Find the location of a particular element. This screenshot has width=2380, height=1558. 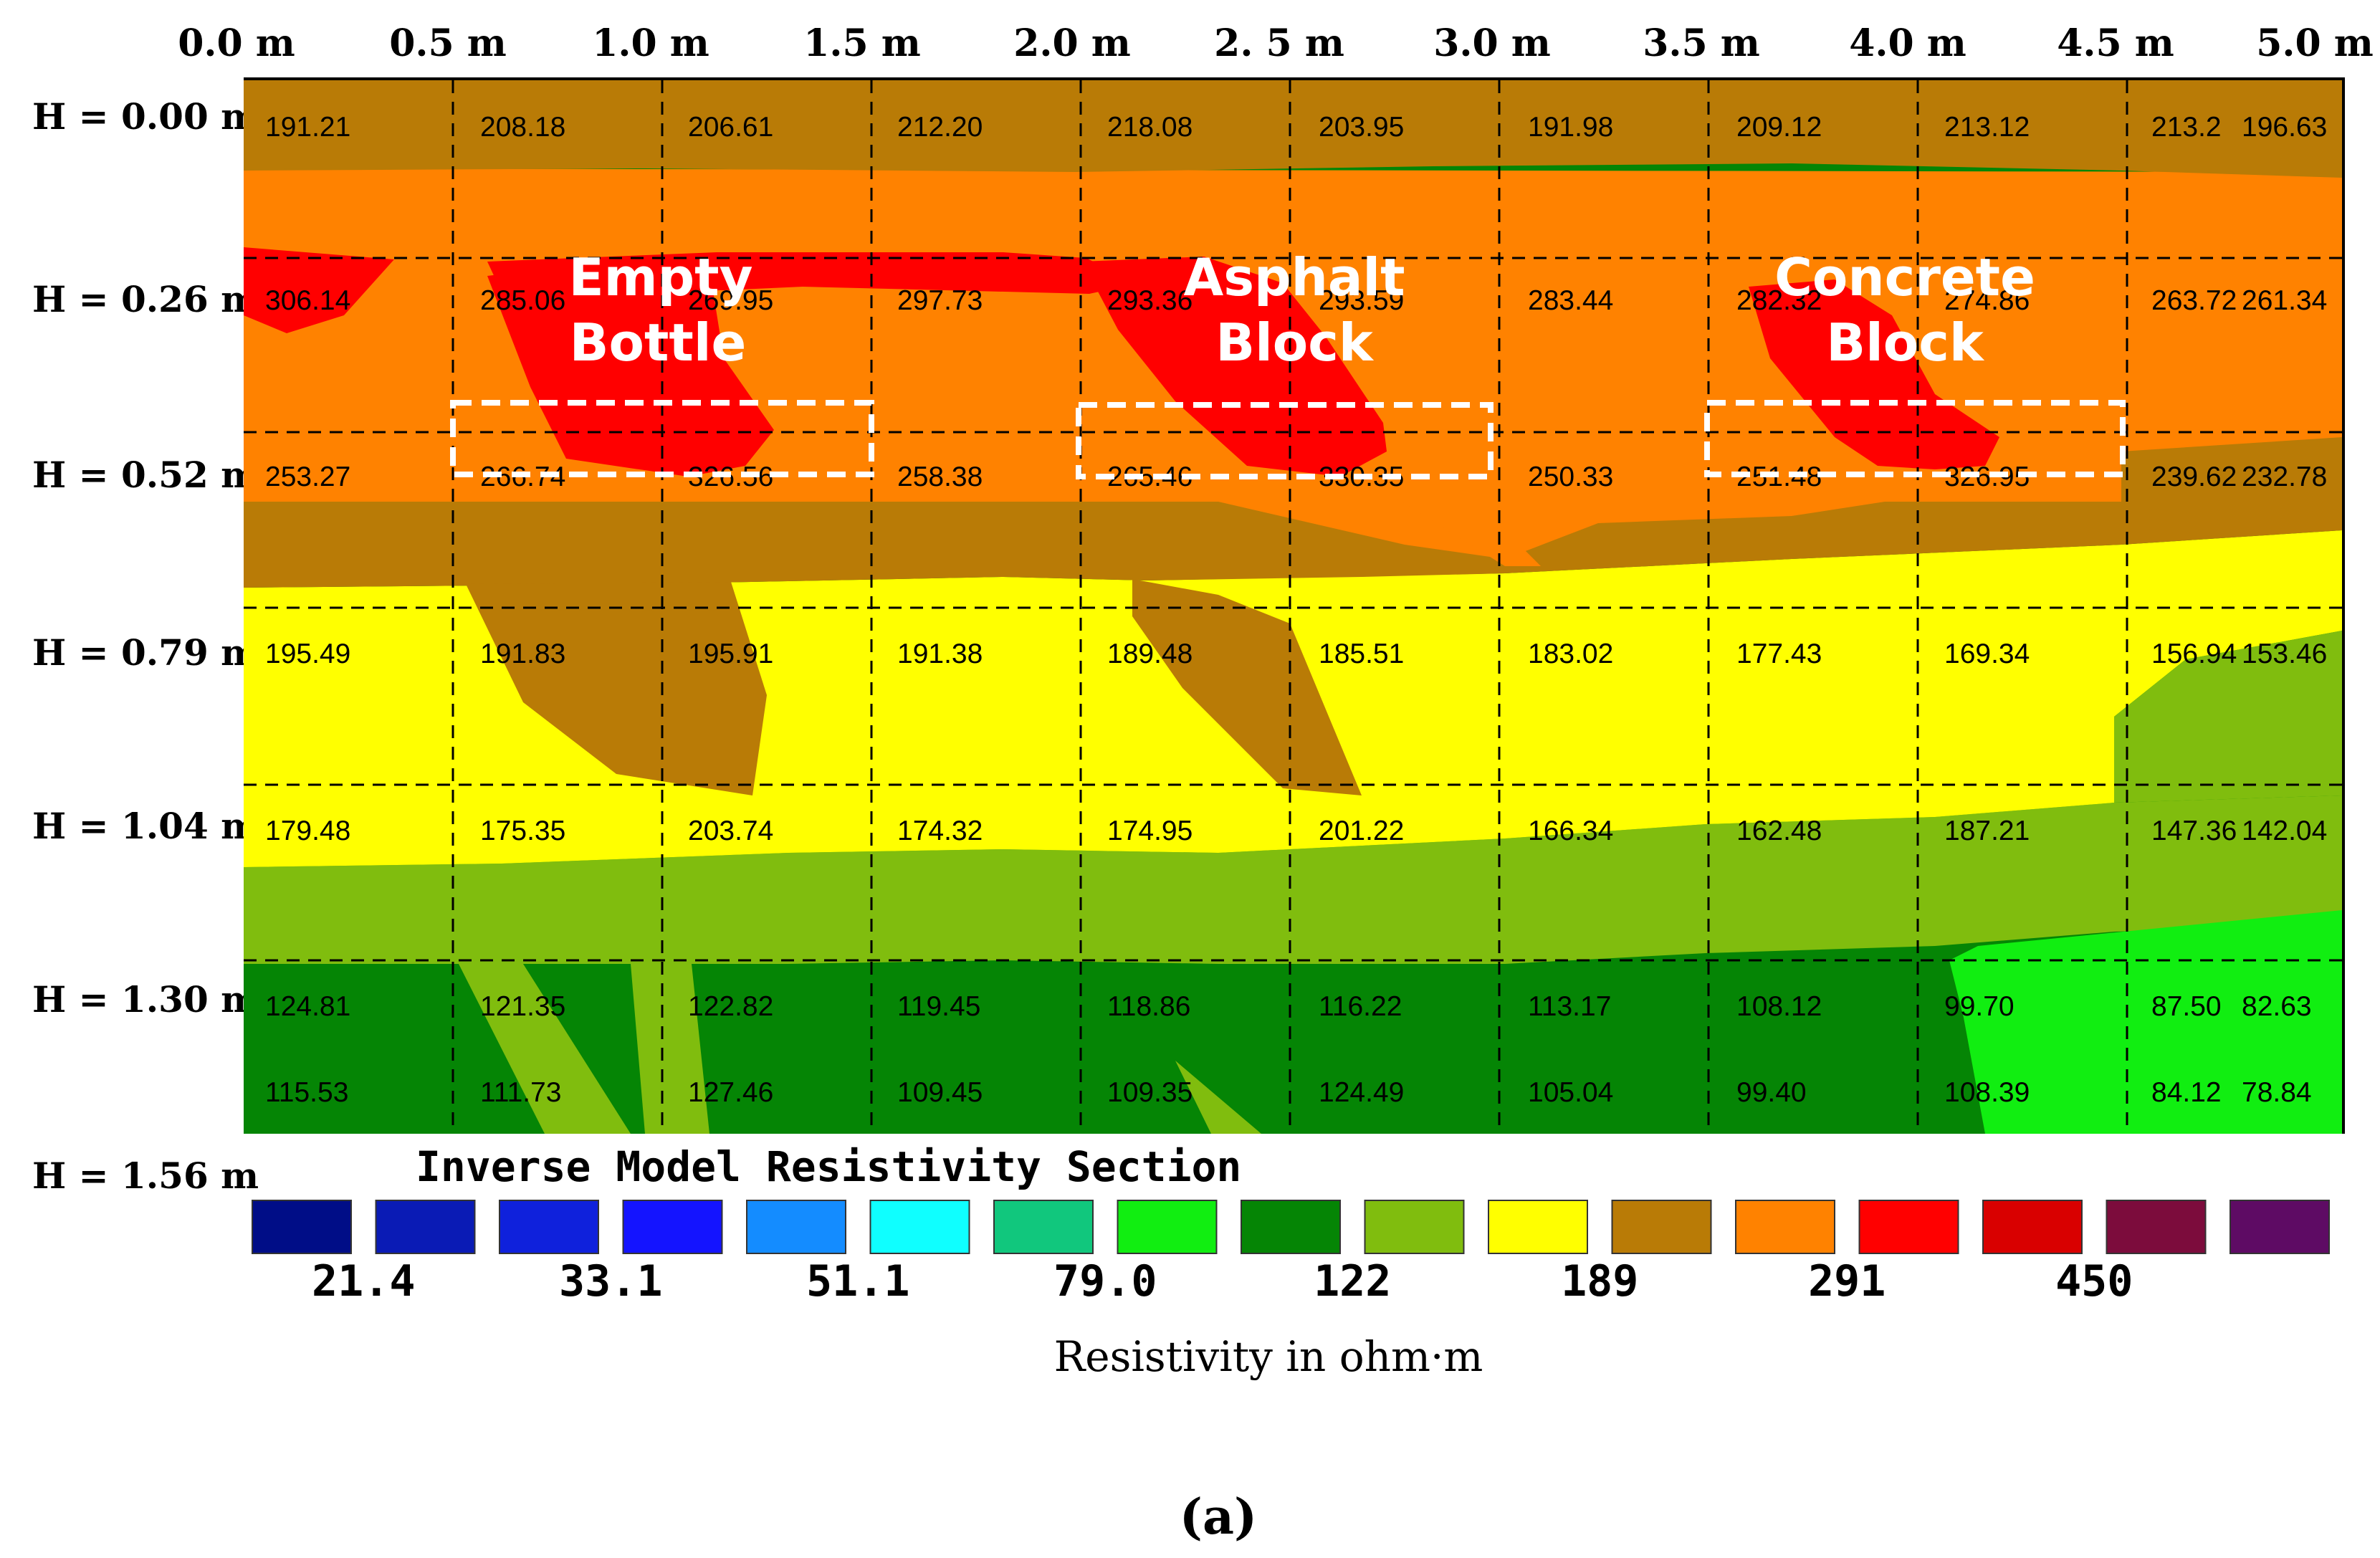

cell-value: 282.32 is located at coordinates (1779, 300).